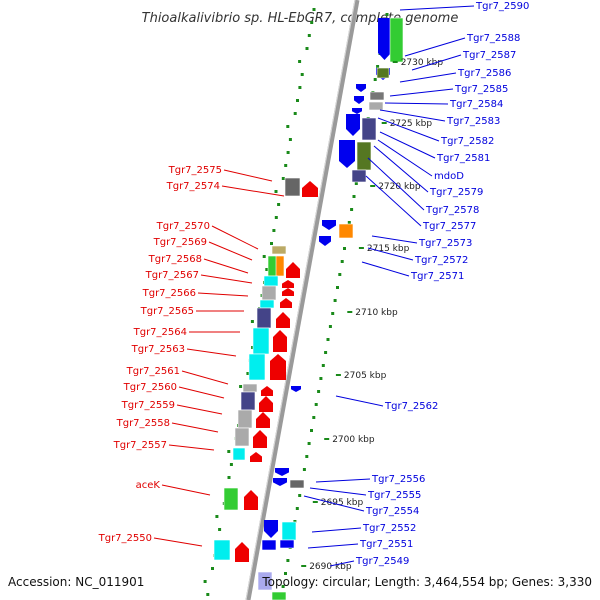  What do you see at coordinates (140, 445) in the screenshot?
I see `left-gene-label: Tgr7_2557` at bounding box center [140, 445].